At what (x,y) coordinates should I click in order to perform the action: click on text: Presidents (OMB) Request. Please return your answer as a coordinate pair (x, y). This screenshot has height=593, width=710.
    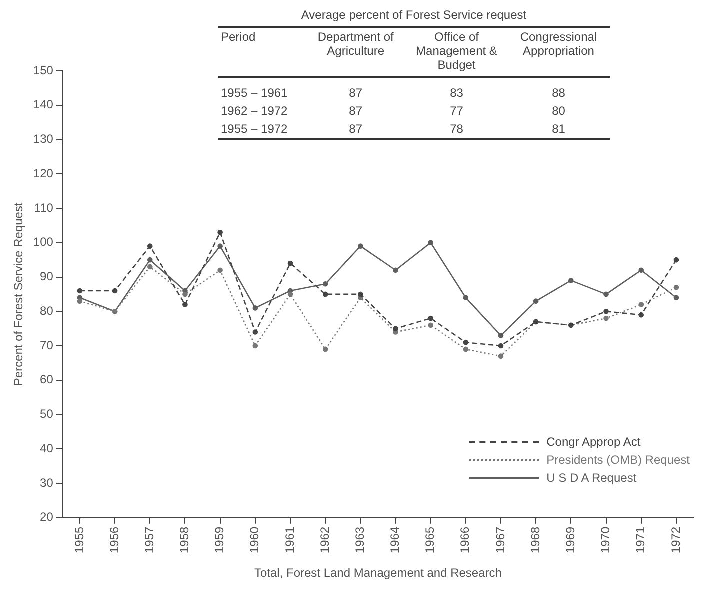
    Looking at the image, I should click on (618, 460).